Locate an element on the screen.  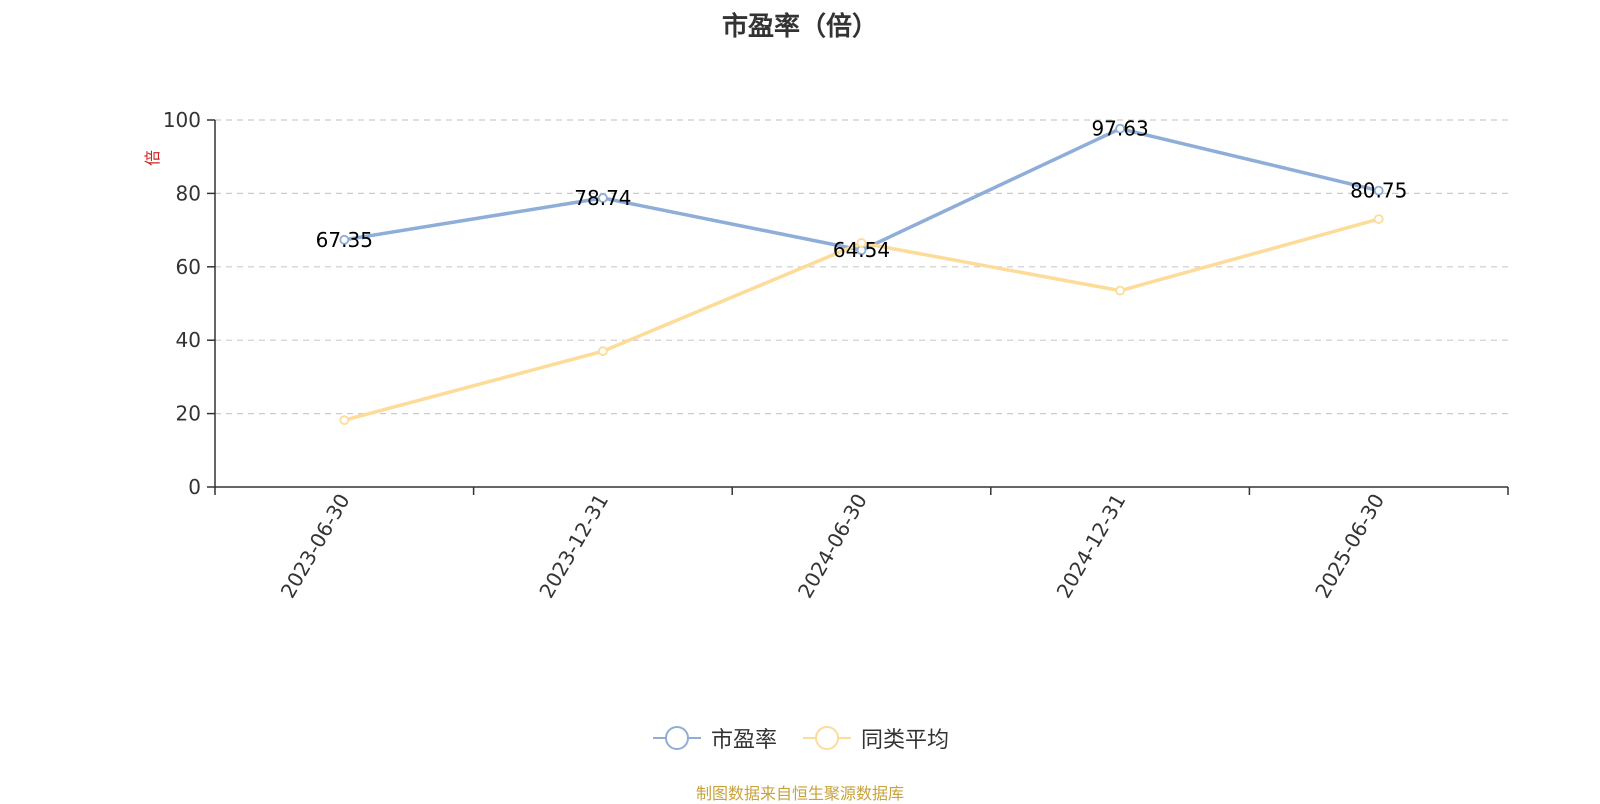
legend-label-peer-average: 同类平均 is located at coordinates (905, 740).